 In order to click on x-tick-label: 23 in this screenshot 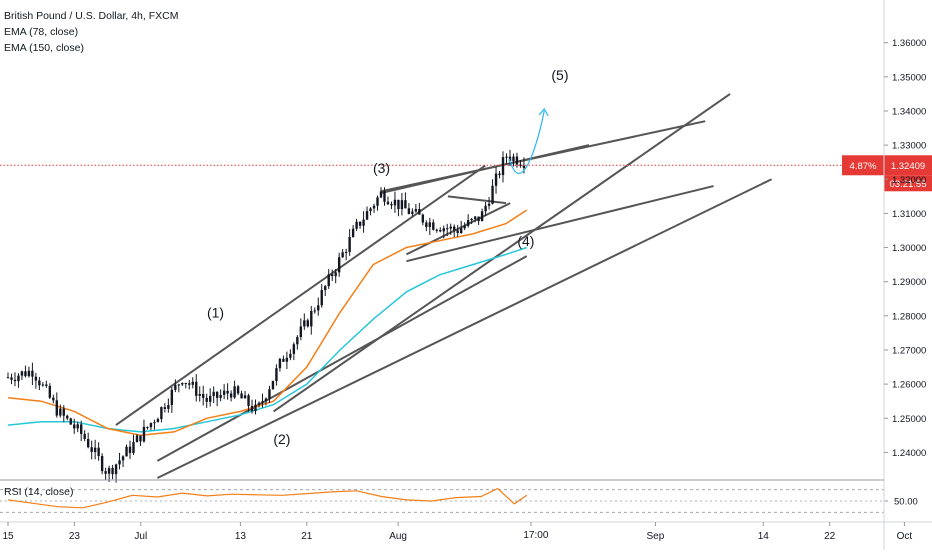, I will do `click(75, 536)`.